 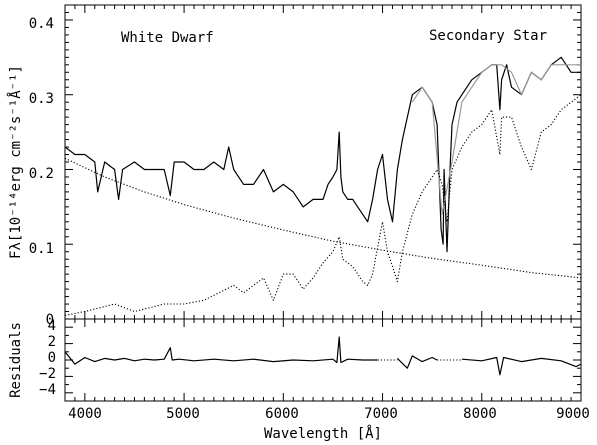 I want to click on x-tick-label: 5000, so click(x=183, y=414).